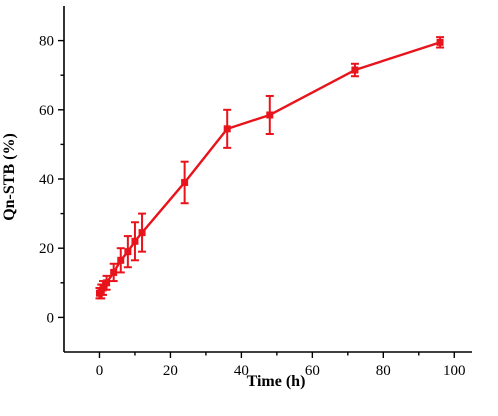  Describe the element at coordinates (9, 177) in the screenshot. I see `y-axis-label: Qn-STB (%)` at that location.